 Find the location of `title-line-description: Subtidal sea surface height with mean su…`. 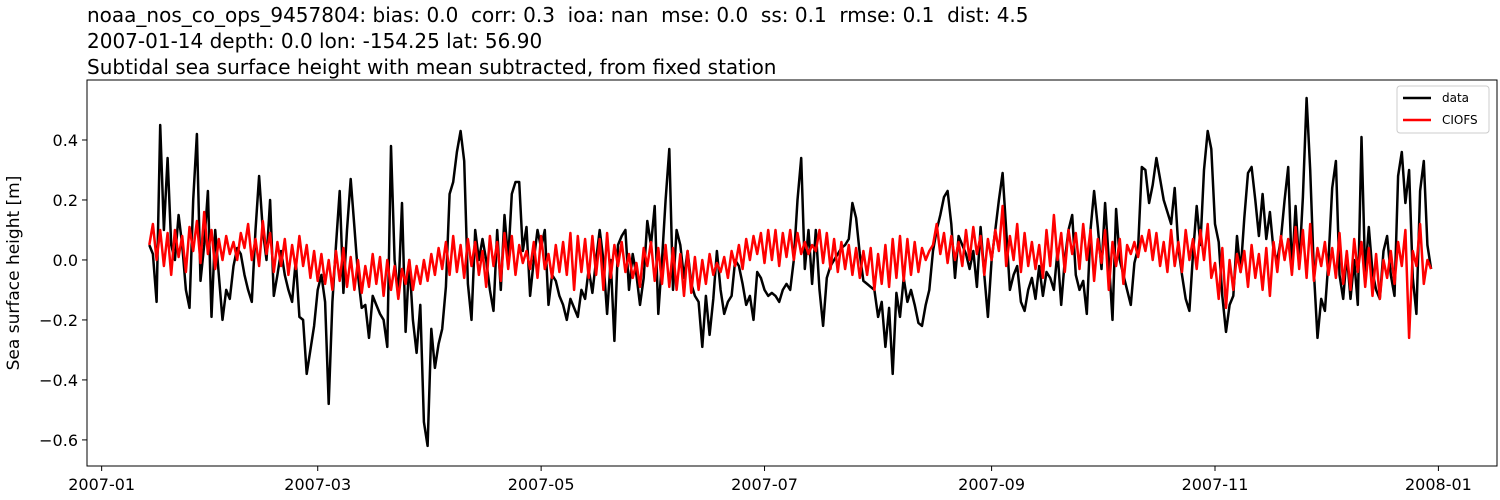

title-line-description: Subtidal sea surface height with mean su… is located at coordinates (431, 67).